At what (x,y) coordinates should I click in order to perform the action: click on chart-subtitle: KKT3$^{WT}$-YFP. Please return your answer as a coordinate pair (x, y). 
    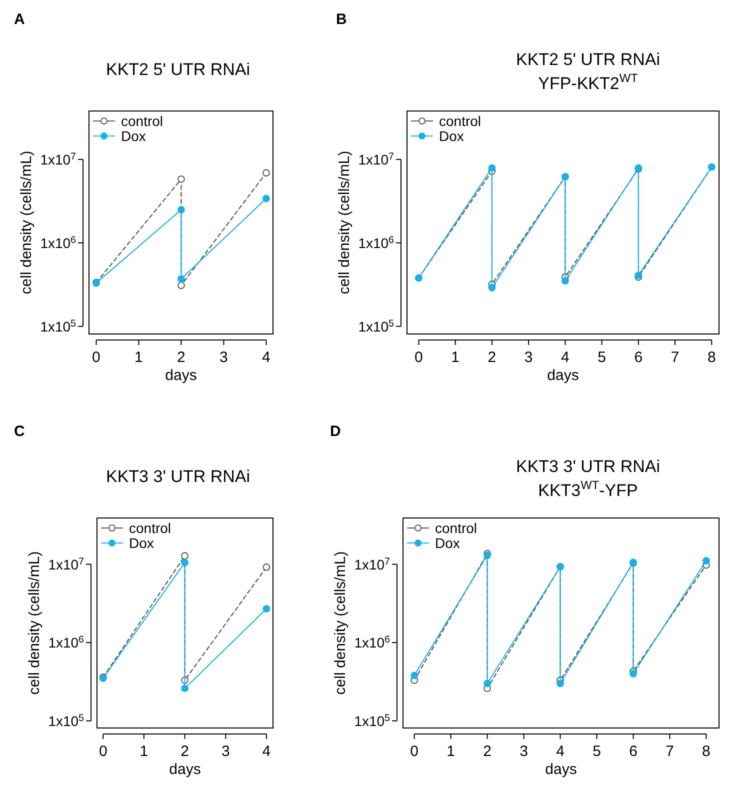
    Looking at the image, I should click on (588, 489).